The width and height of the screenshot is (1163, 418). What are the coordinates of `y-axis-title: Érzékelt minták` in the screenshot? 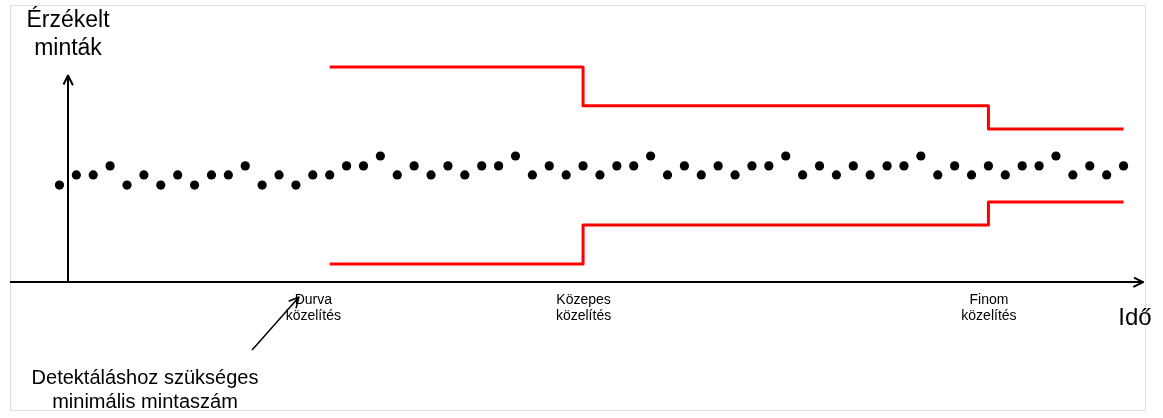 It's located at (68, 33).